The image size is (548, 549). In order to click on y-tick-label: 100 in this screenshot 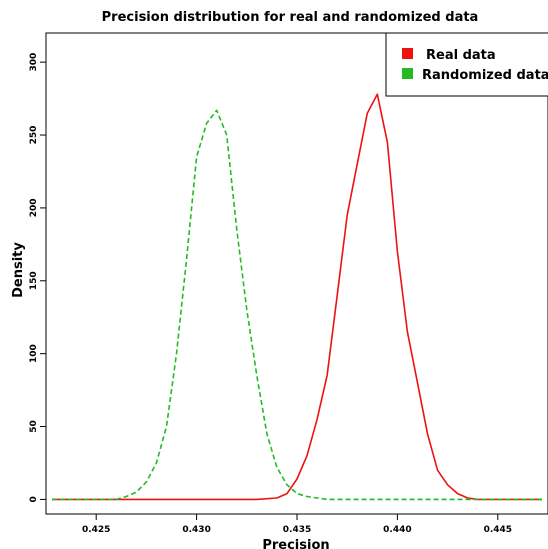, I will do `click(34, 353)`.